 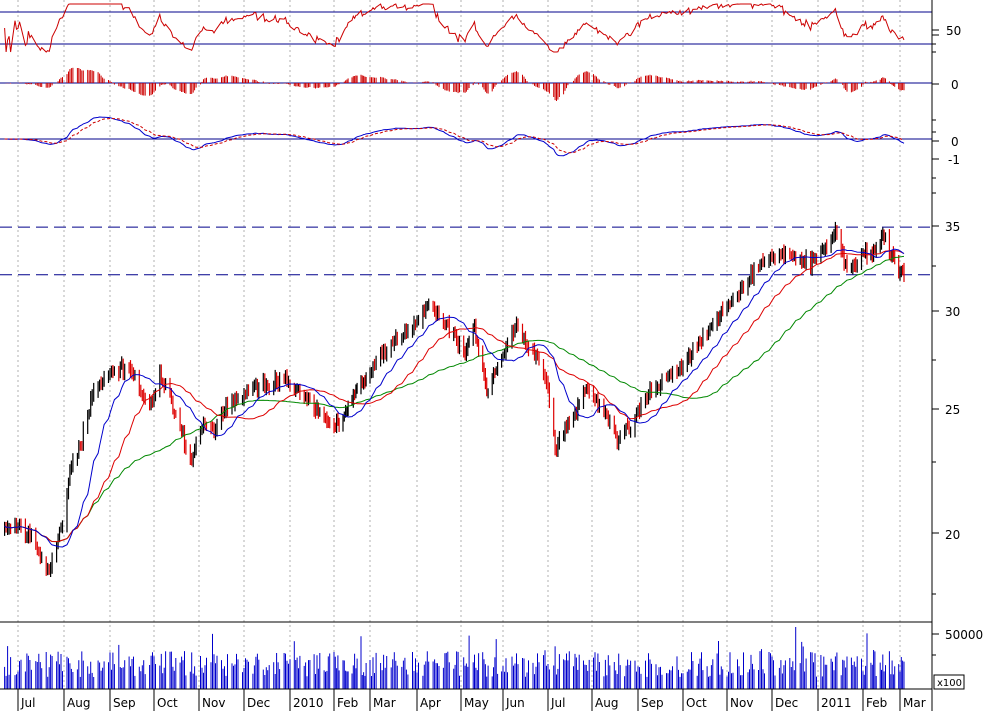 What do you see at coordinates (952, 227) in the screenshot?
I see `price-tick-label: 35` at bounding box center [952, 227].